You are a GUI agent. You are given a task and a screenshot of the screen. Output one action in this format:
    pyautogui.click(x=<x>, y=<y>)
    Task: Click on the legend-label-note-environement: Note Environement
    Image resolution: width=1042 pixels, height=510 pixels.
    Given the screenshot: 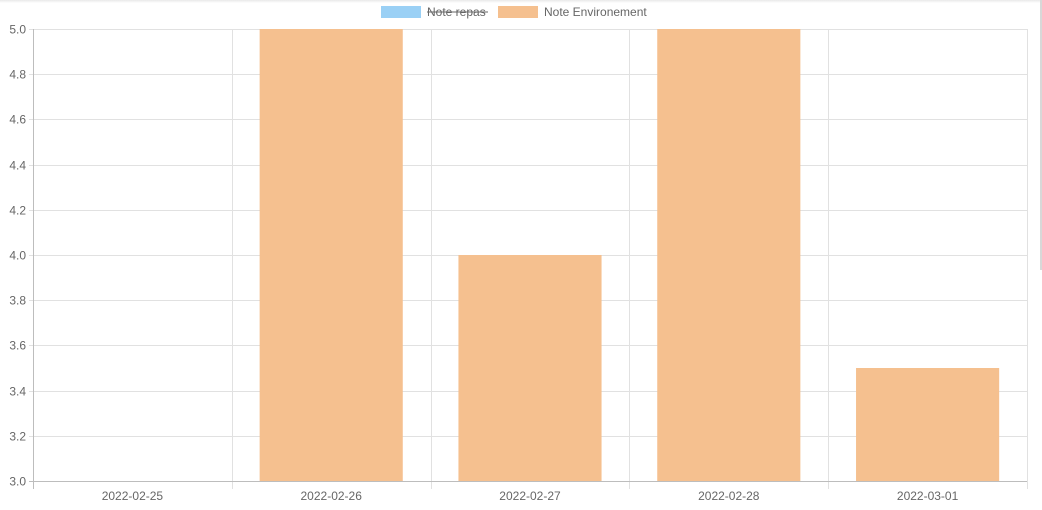 What is the action you would take?
    pyautogui.click(x=595, y=12)
    